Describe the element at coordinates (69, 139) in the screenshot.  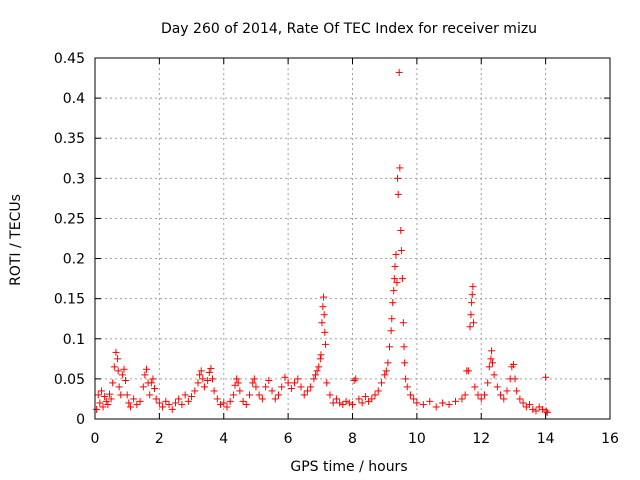
I see `y-tick-label: 0.35` at that location.